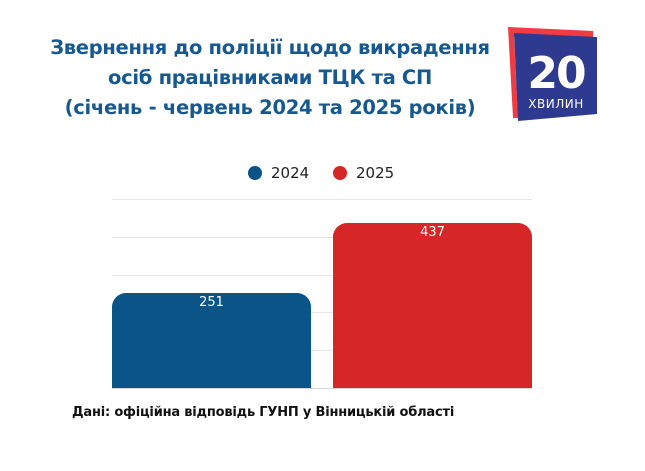  Describe the element at coordinates (432, 232) in the screenshot. I see `bar-value-label: 437` at that location.